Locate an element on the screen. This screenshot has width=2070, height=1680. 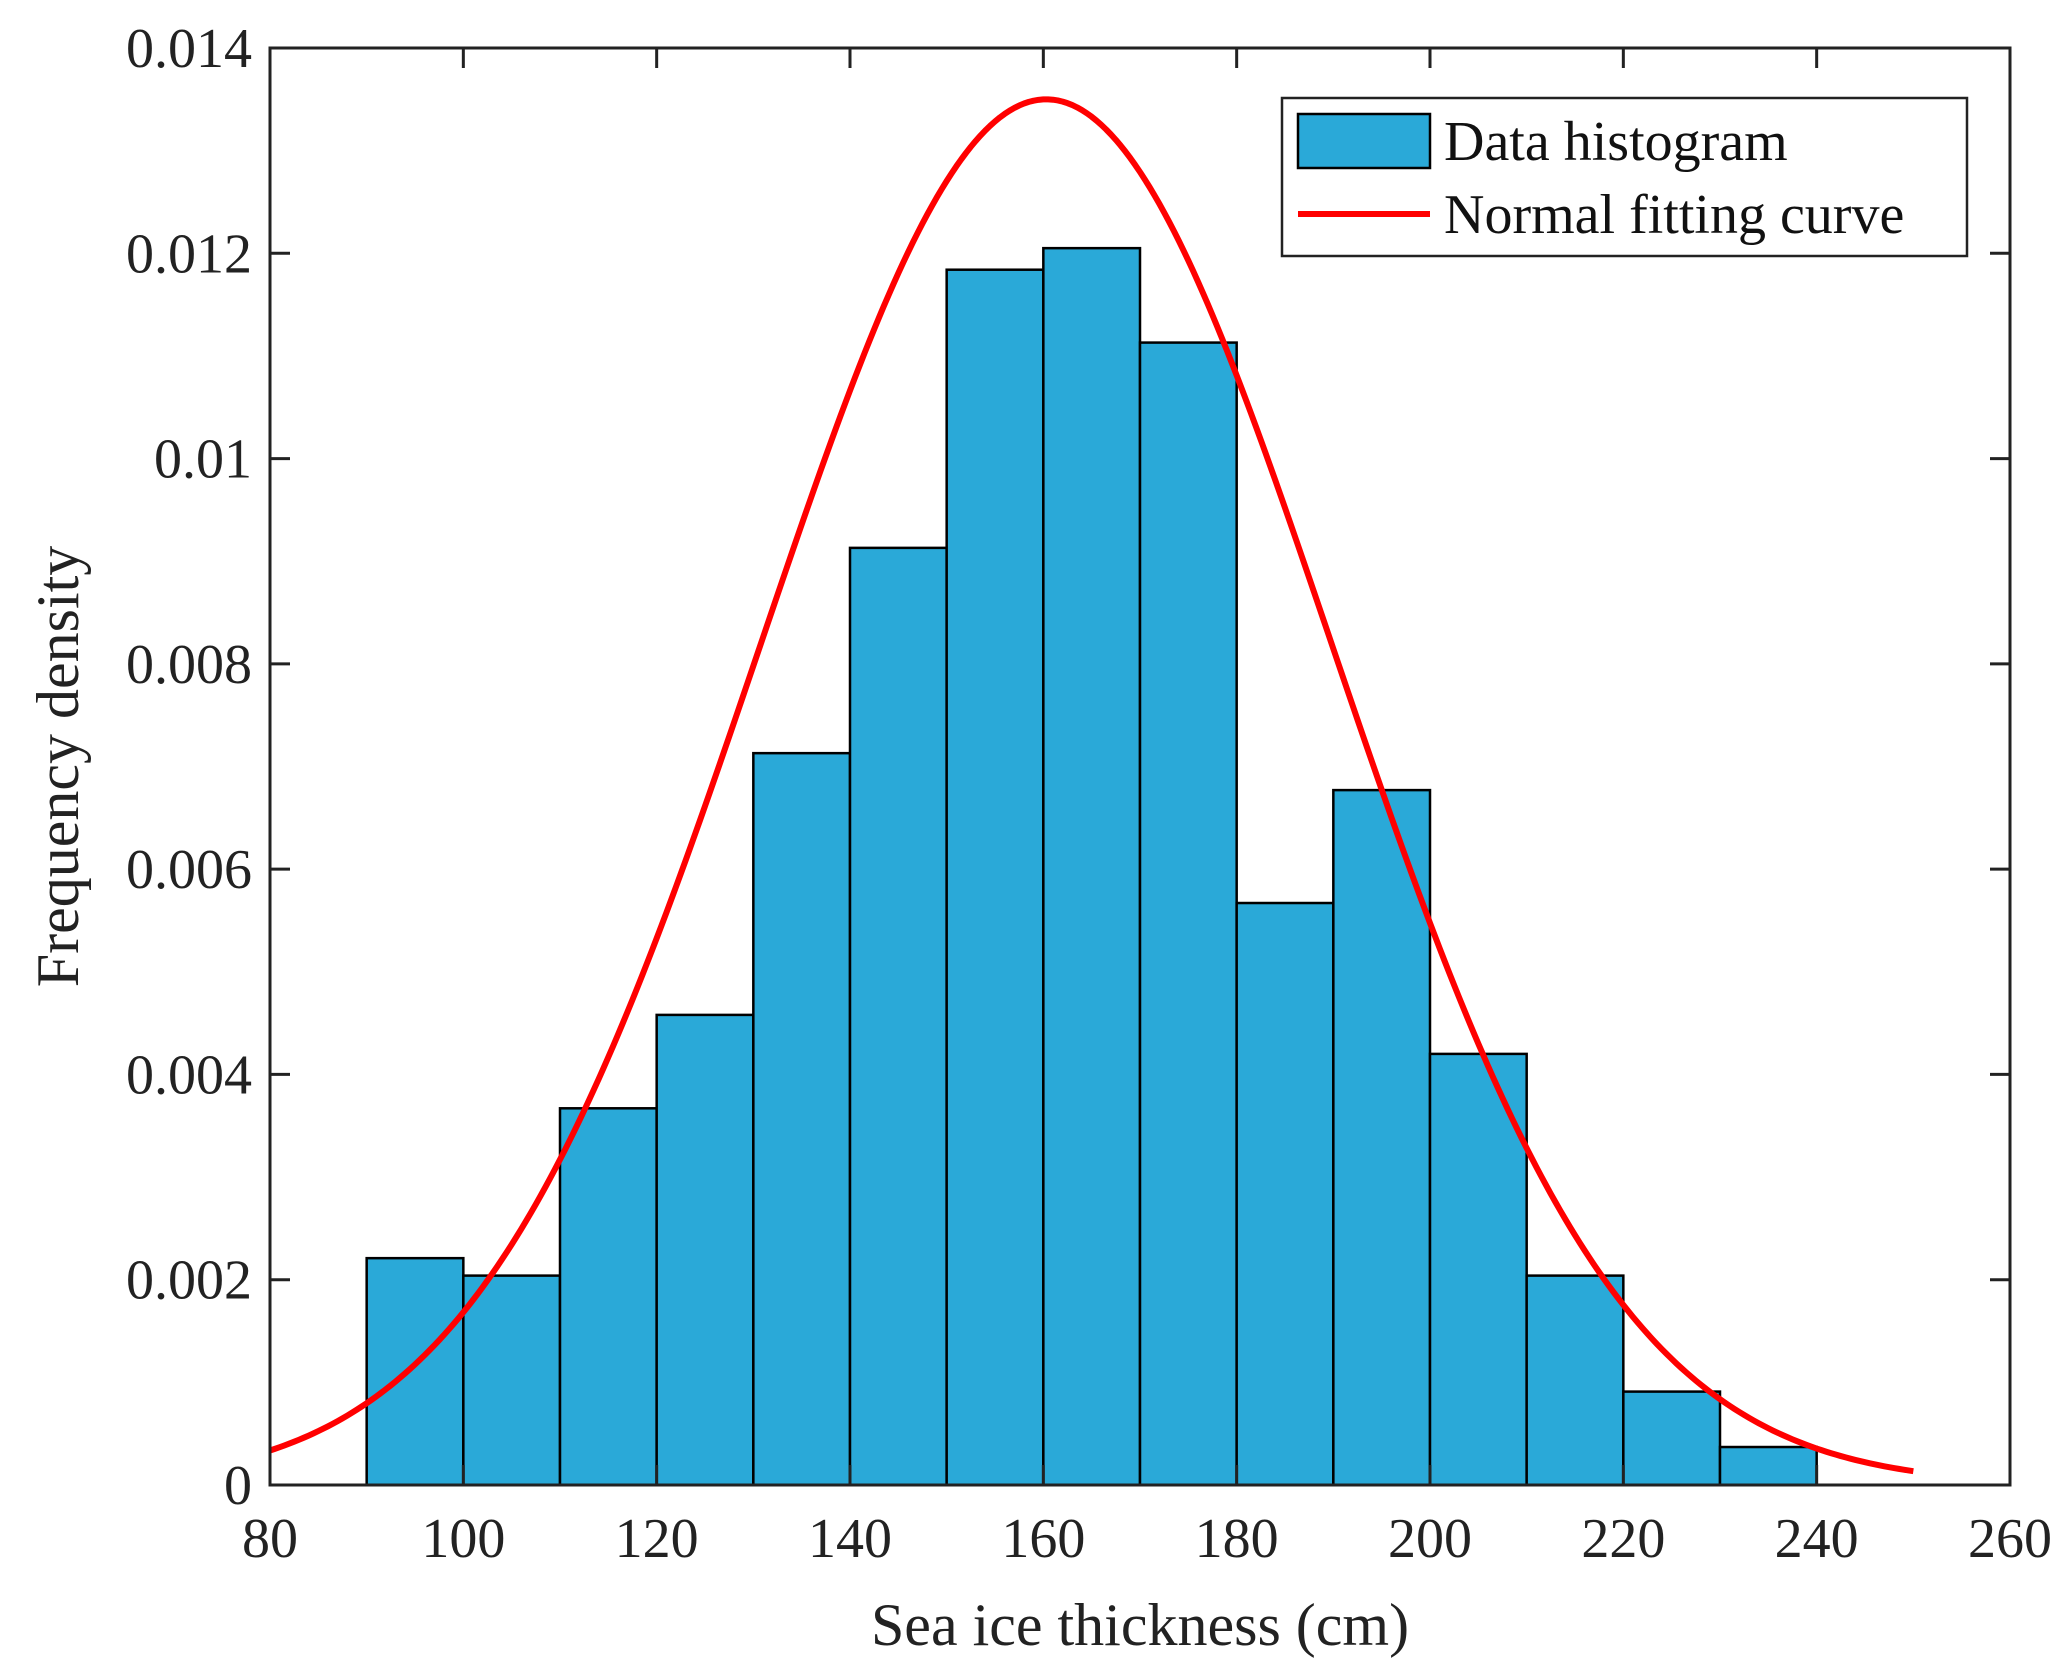
y-axis-label: Frequency density is located at coordinates (58, 767).